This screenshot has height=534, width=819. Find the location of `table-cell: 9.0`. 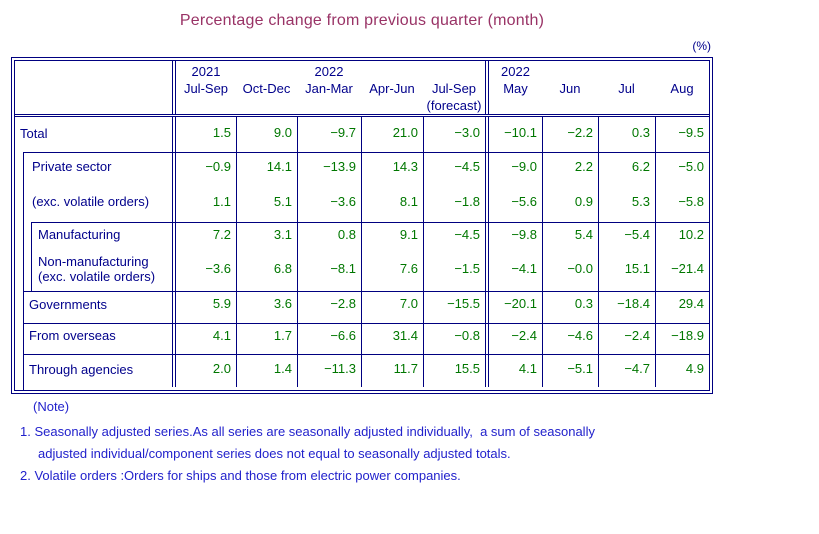

table-cell: 9.0 is located at coordinates (266, 133).